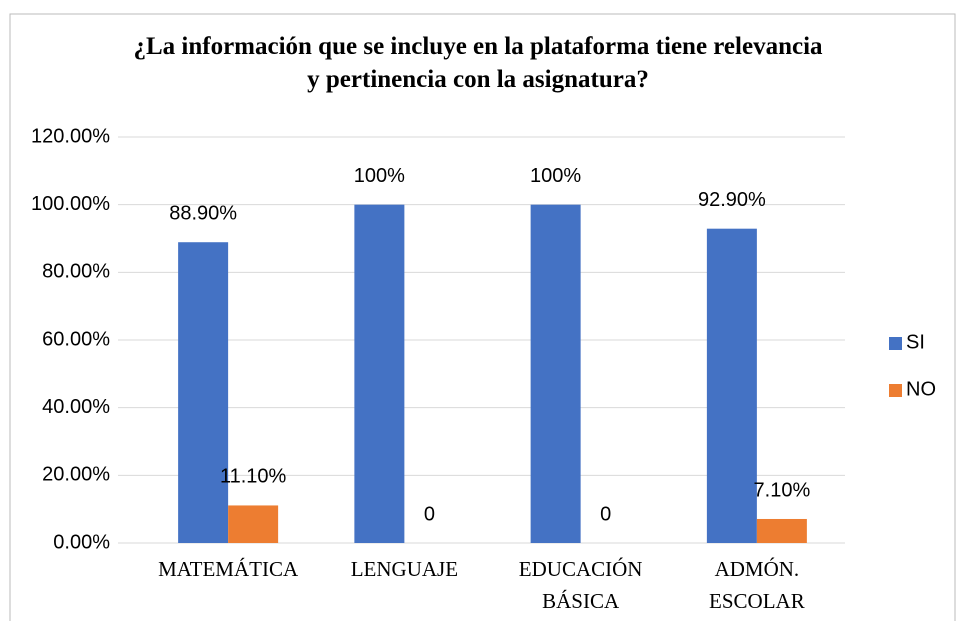 This screenshot has width=956, height=621. Describe the element at coordinates (732, 200) in the screenshot. I see `data-label: 92.90%` at that location.